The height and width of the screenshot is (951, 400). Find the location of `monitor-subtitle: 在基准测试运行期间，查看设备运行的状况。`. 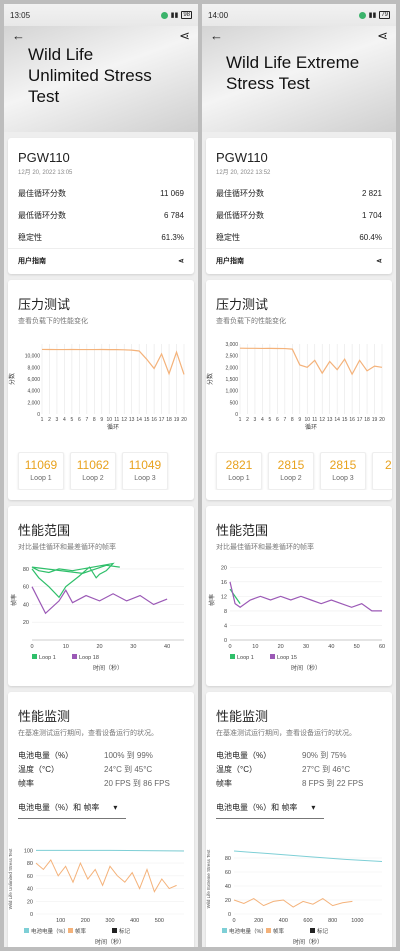

monitor-subtitle: 在基准测试运行期间，查看设备运行的状况。 is located at coordinates (88, 733).